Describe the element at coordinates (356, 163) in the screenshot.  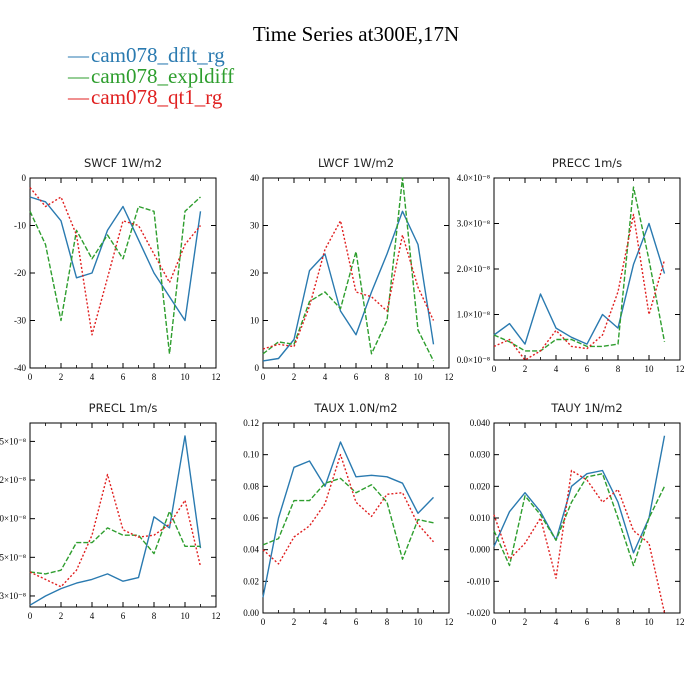
I see `panel-title: LWCF 1W/m2` at that location.